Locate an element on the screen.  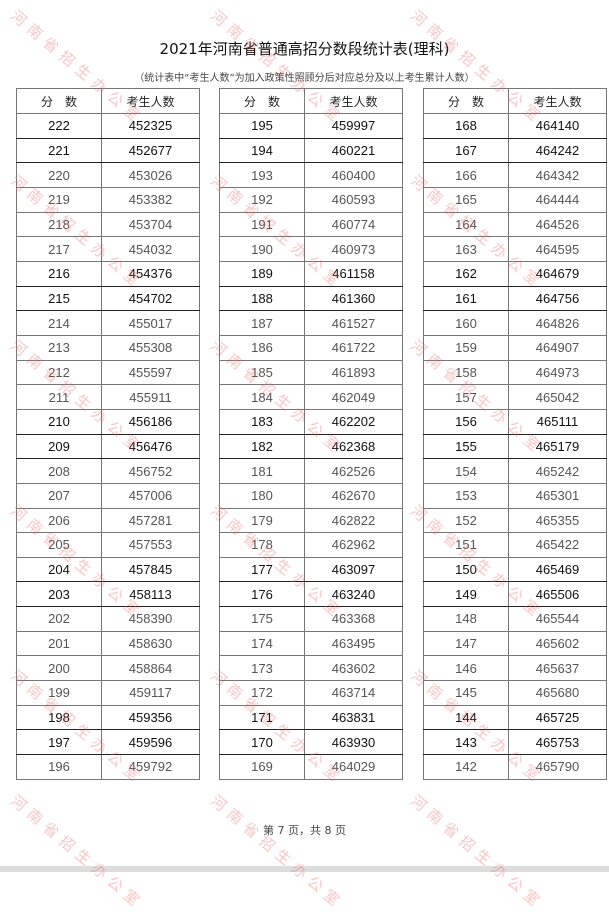
count-cell: 465179 is located at coordinates (557, 446).